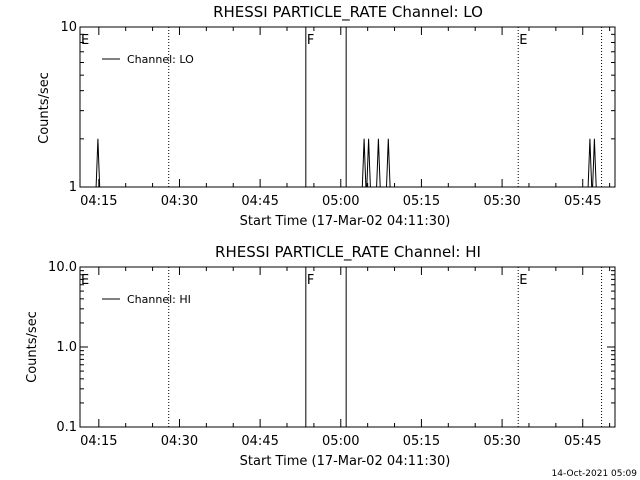  Describe the element at coordinates (582, 201) in the screenshot. I see `lo-x-tick-label: 05:45` at that location.